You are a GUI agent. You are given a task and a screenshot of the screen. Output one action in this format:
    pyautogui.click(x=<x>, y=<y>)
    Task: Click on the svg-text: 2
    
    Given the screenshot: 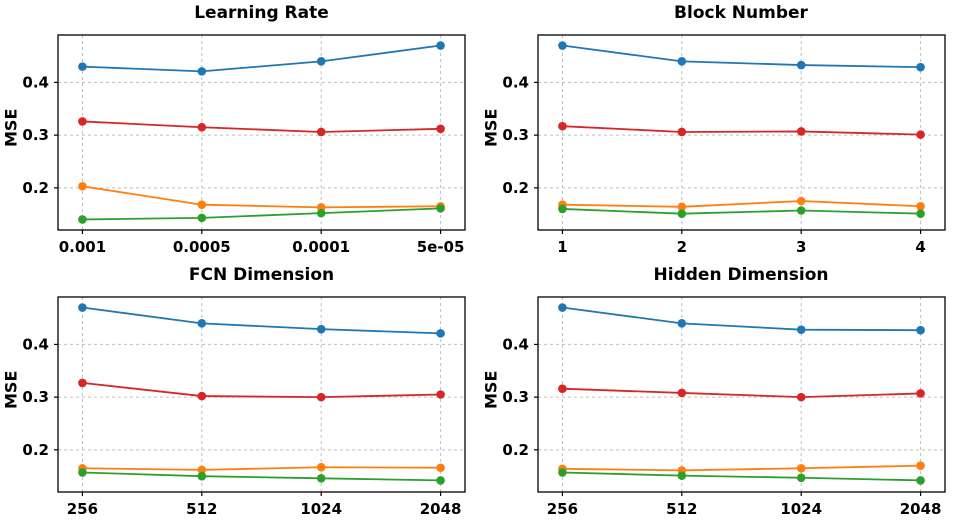 What is the action you would take?
    pyautogui.click(x=681, y=247)
    